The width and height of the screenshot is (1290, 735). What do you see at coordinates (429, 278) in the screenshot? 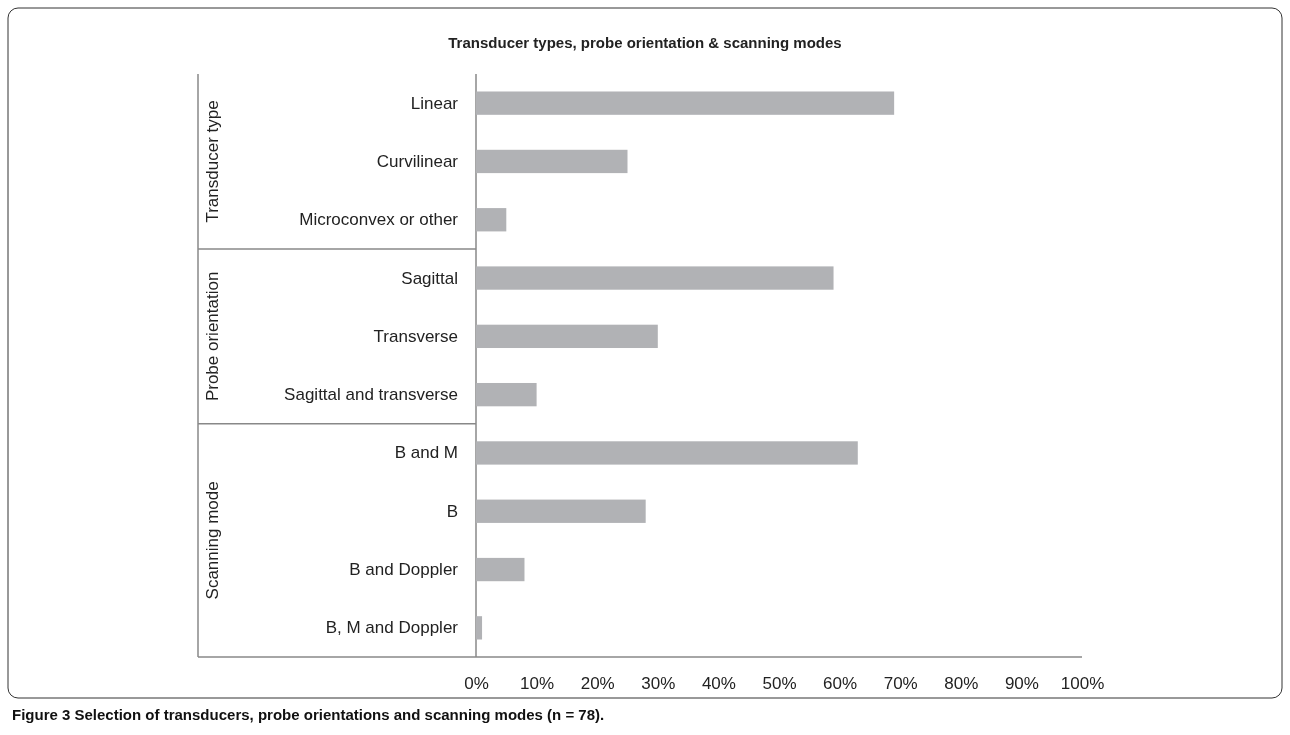
I see `y-tick-label: Sagittal` at bounding box center [429, 278].